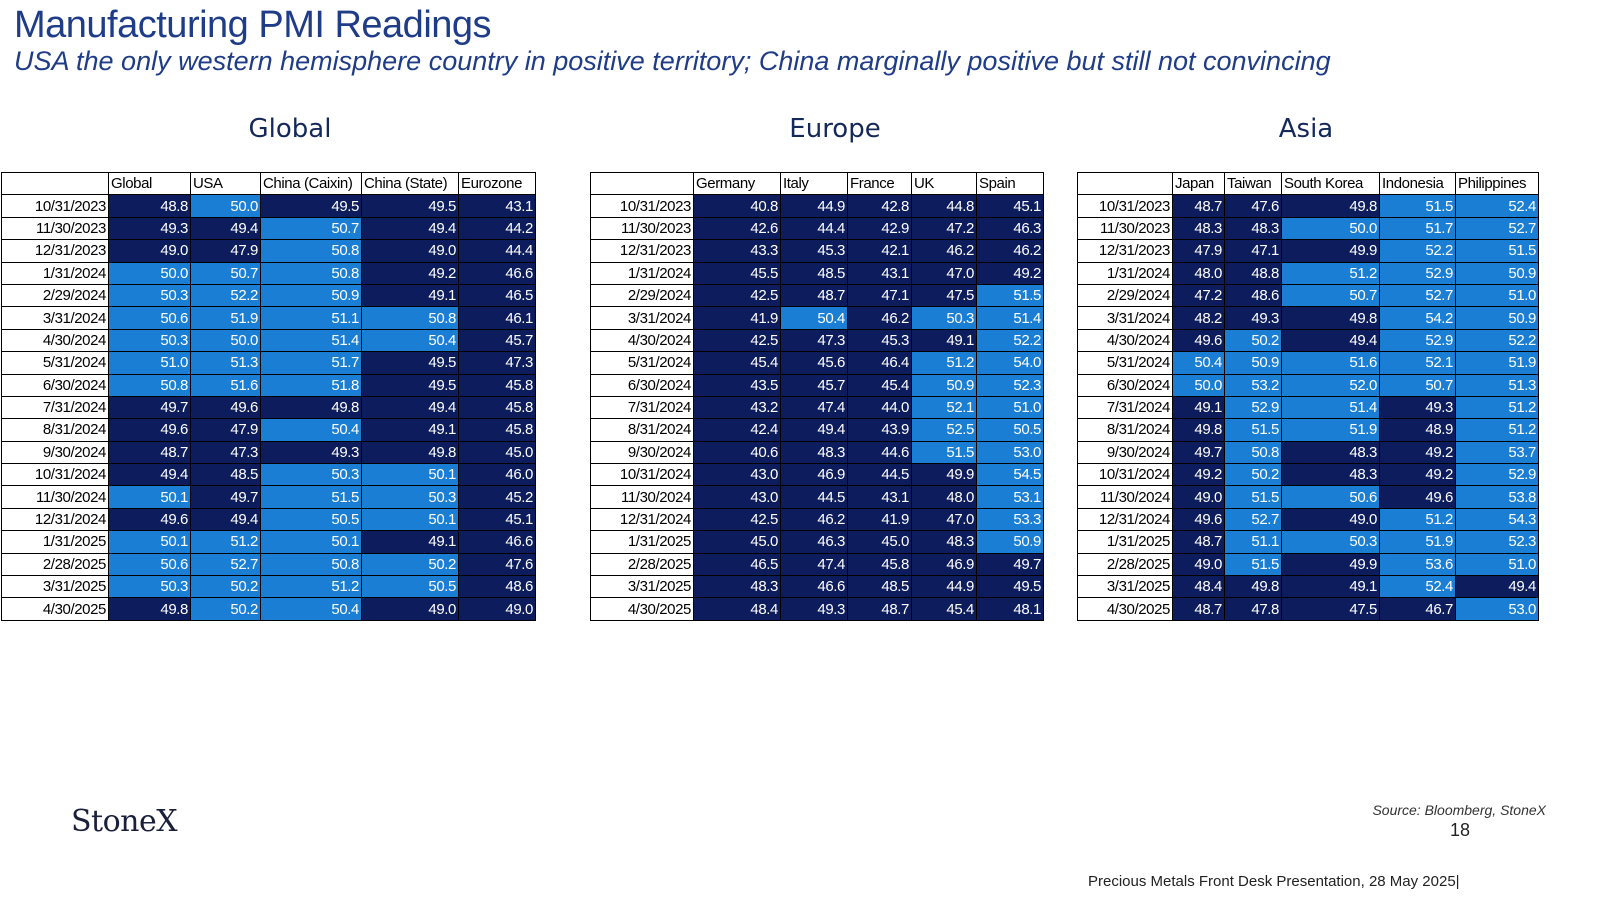  What do you see at coordinates (1308, 519) in the screenshot?
I see `table-row: 12/31/2024 49.6 52.7 49.0 51.2 54.3` at bounding box center [1308, 519].